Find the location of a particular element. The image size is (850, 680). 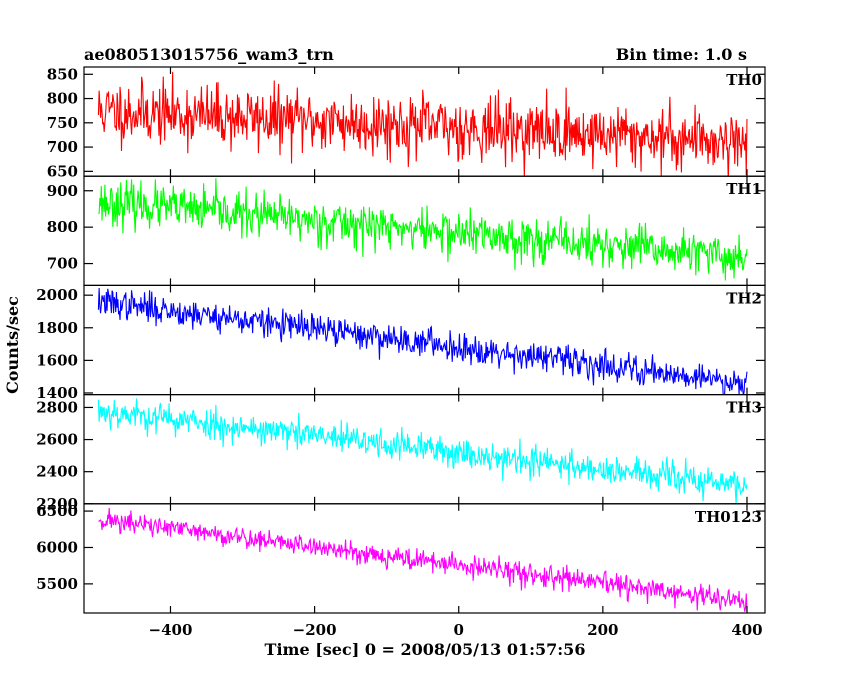

chart-title: ae080513015756_wam3_trn is located at coordinates (209, 54).